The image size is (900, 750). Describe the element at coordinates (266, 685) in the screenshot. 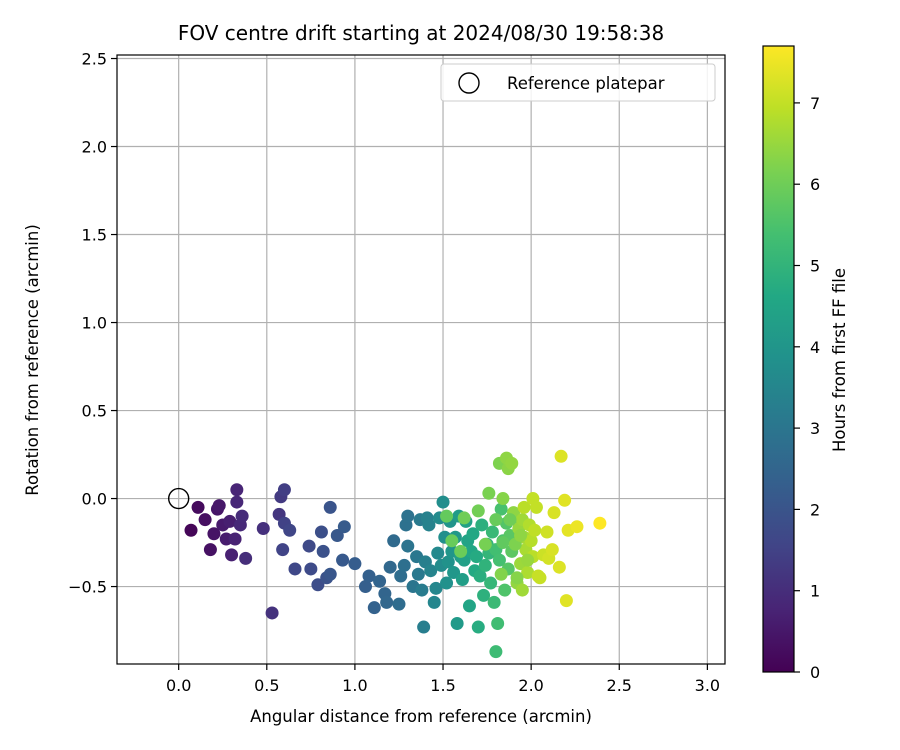

I see `x-tick-label: 0.5` at that location.